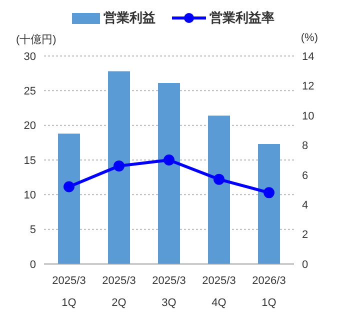 The image size is (345, 330). What do you see at coordinates (69, 292) in the screenshot?
I see `x-tick-label: 2025/3 1Q` at bounding box center [69, 292].